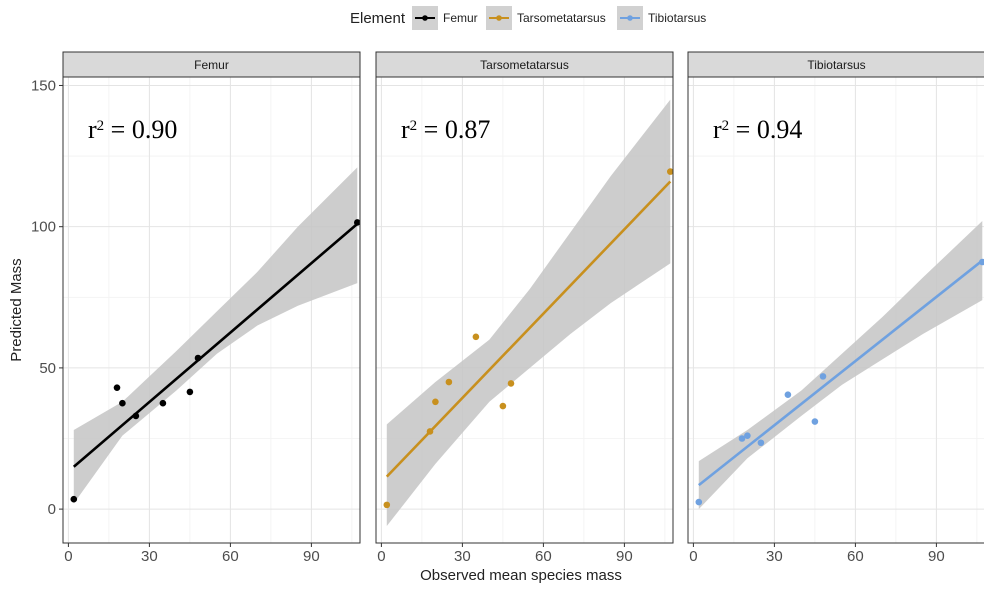 The height and width of the screenshot is (591, 984). Describe the element at coordinates (47, 368) in the screenshot. I see `y-tick-label: 50` at that location.